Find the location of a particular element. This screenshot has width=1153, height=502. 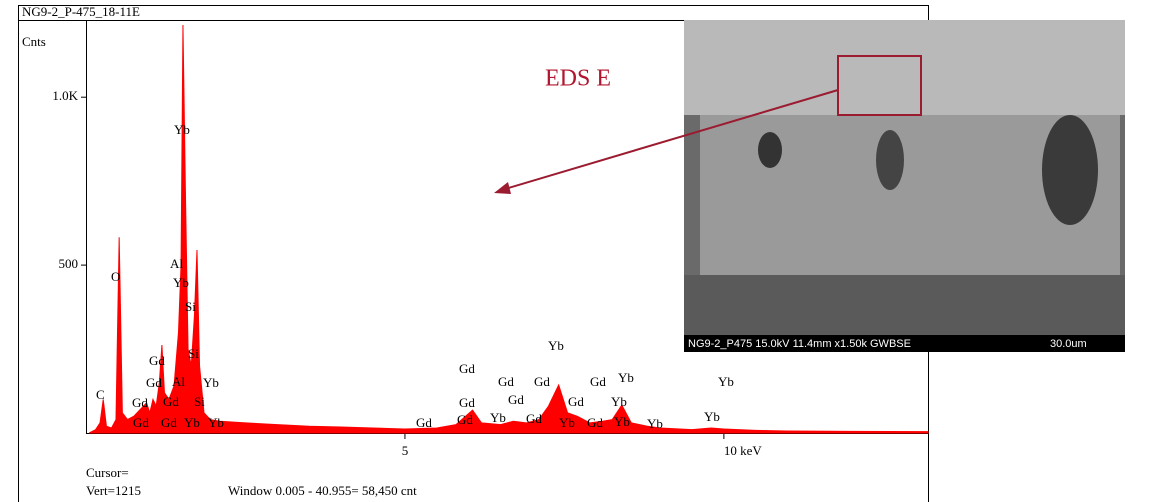

coating-layer is located at coordinates (904, 67).